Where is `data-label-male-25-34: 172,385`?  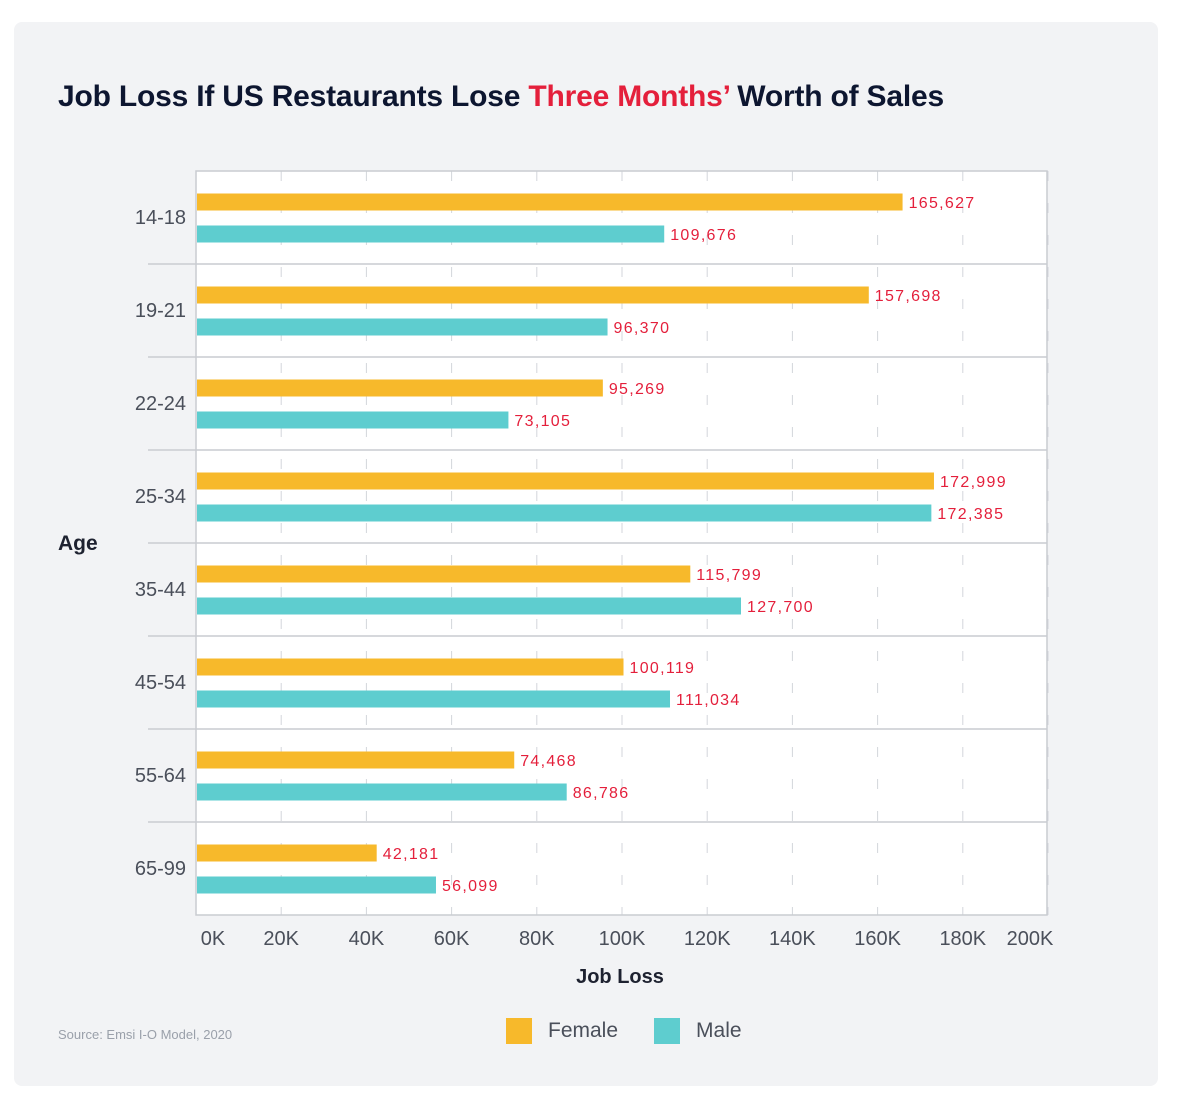
data-label-male-25-34: 172,385 is located at coordinates (970, 514).